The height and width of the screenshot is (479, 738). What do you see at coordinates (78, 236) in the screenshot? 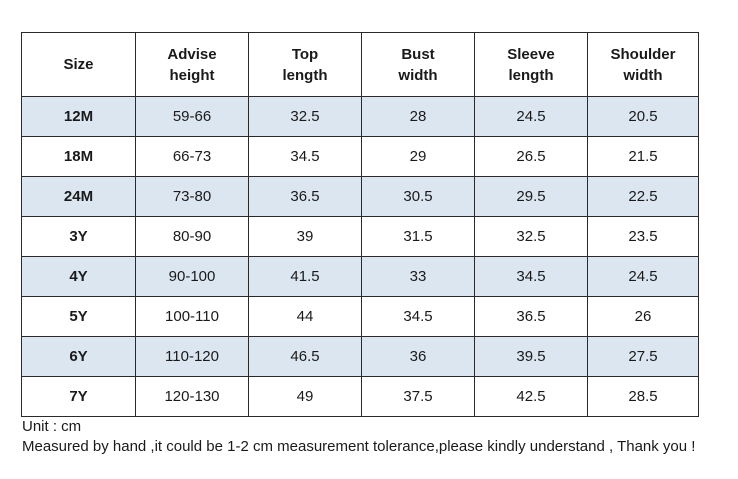
I see `size-cell: 3Y` at bounding box center [78, 236].